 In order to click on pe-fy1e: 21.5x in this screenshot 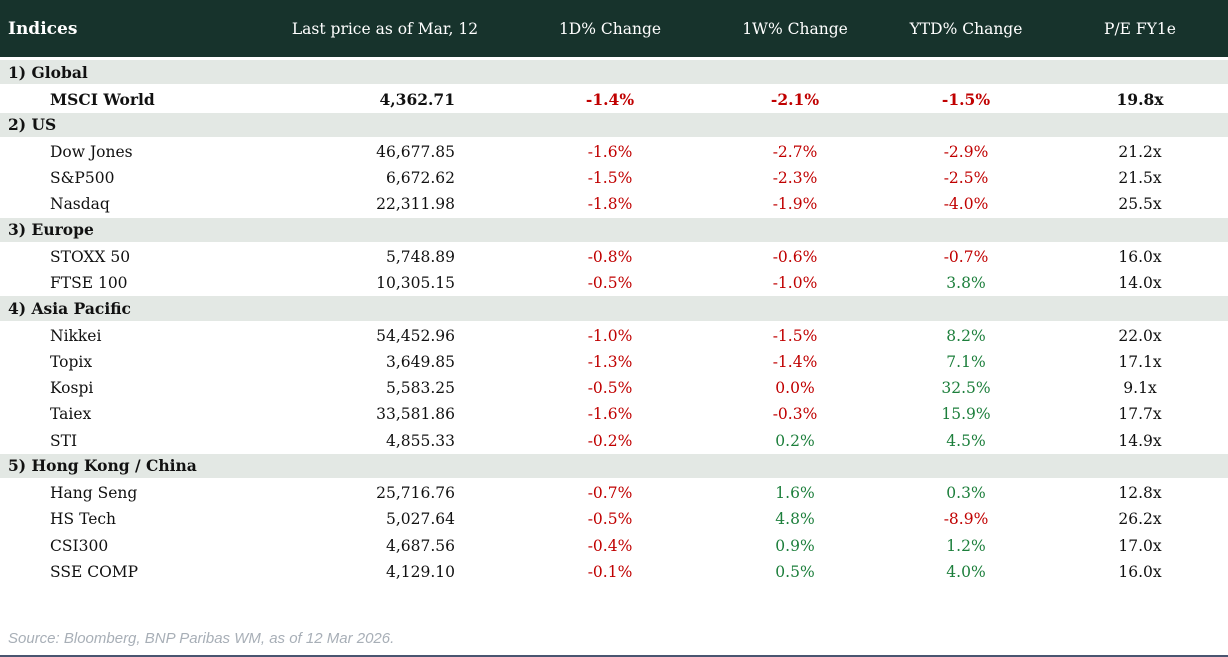, I will do `click(1140, 178)`.